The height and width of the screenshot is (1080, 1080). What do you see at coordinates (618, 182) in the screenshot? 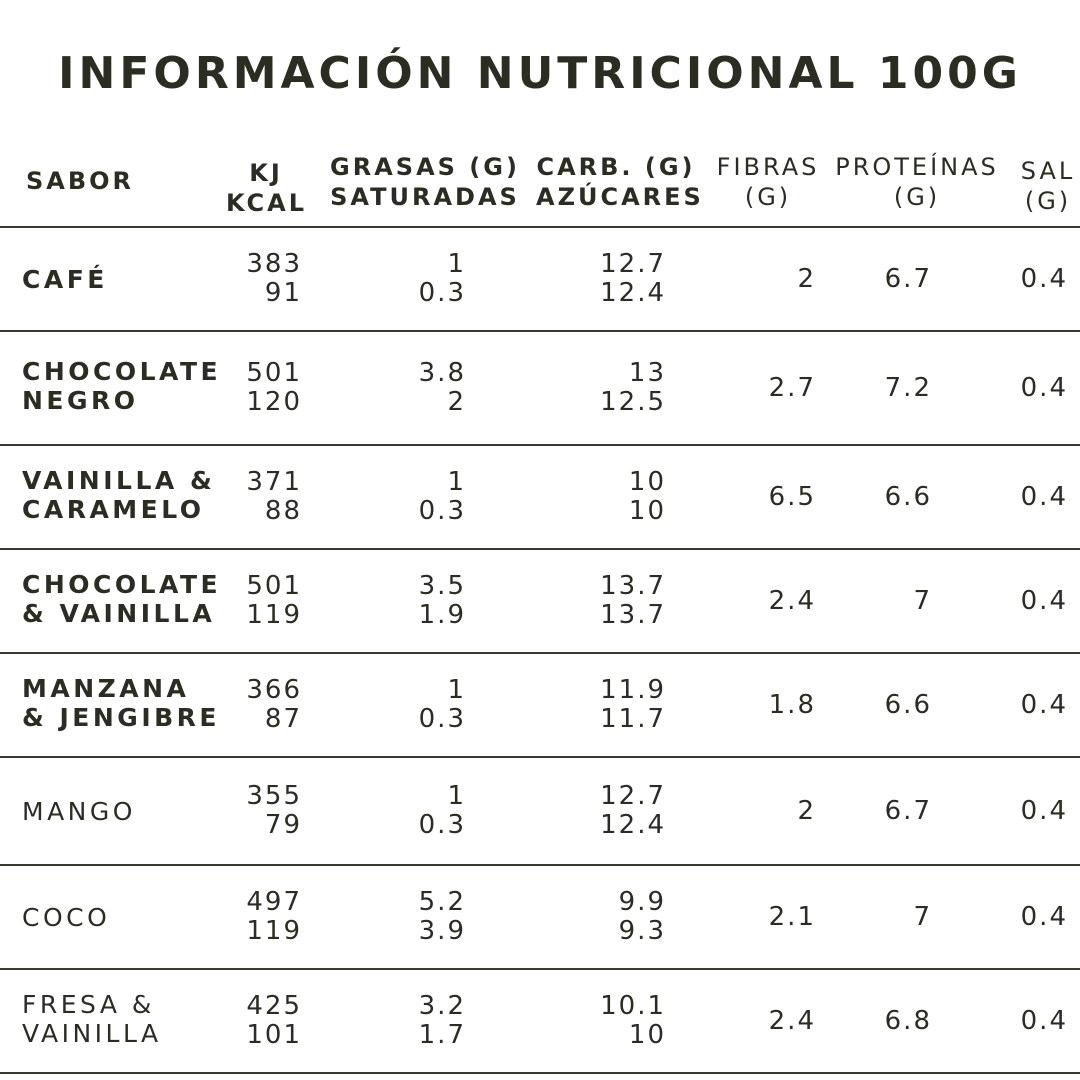
I see `header-carbs: CARB. (G) AZÚCARES` at bounding box center [618, 182].